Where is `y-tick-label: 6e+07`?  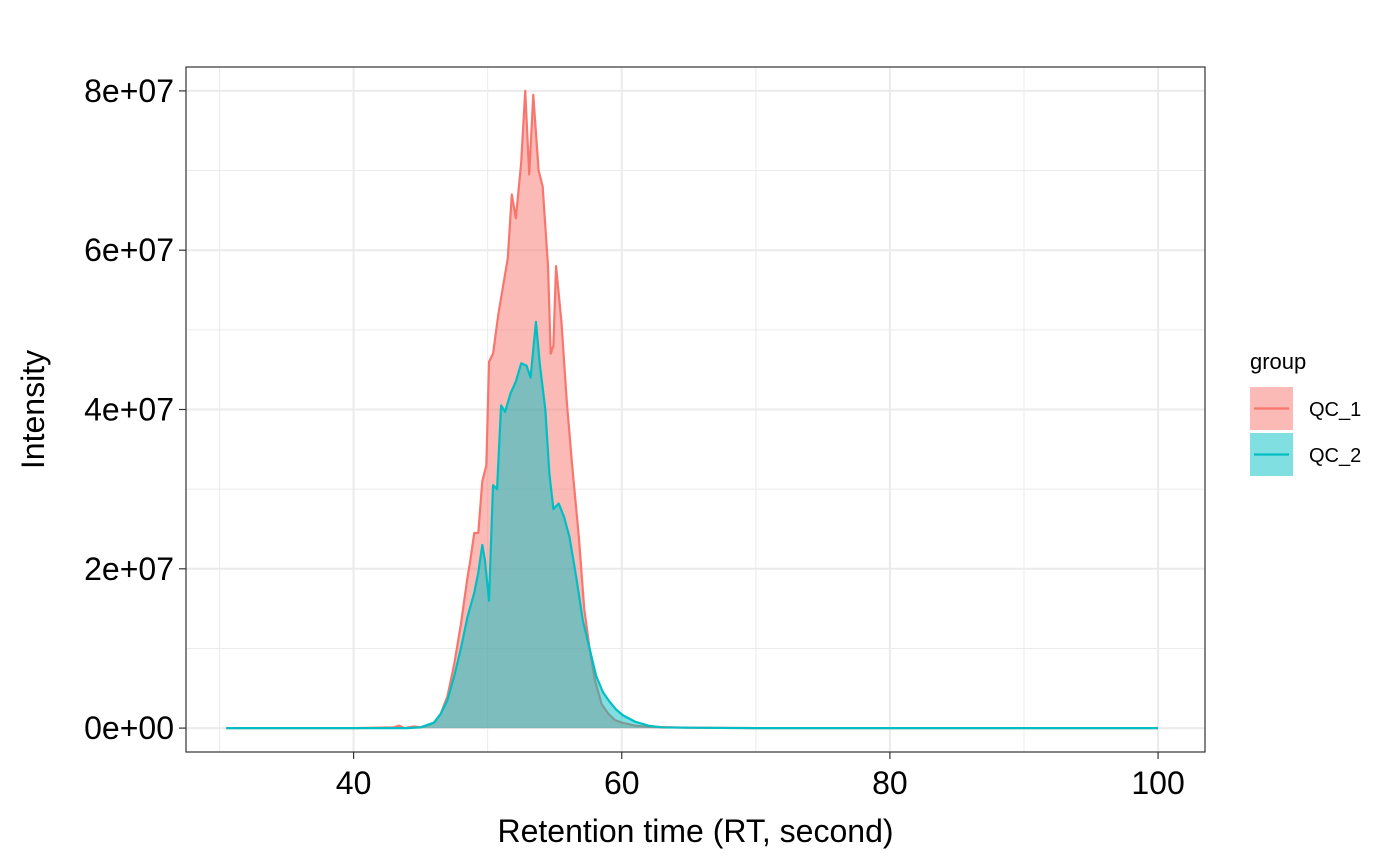
y-tick-label: 6e+07 is located at coordinates (129, 250).